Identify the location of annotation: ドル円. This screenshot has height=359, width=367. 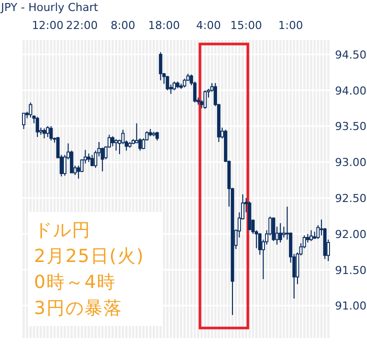
(62, 230).